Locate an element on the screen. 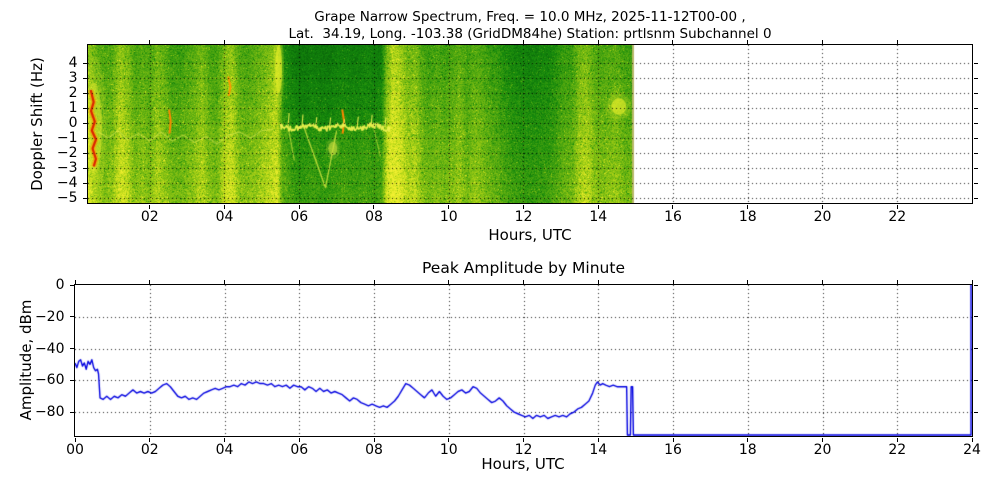 This screenshot has height=500, width=1000. y-tick-label: −3 is located at coordinates (67, 168).